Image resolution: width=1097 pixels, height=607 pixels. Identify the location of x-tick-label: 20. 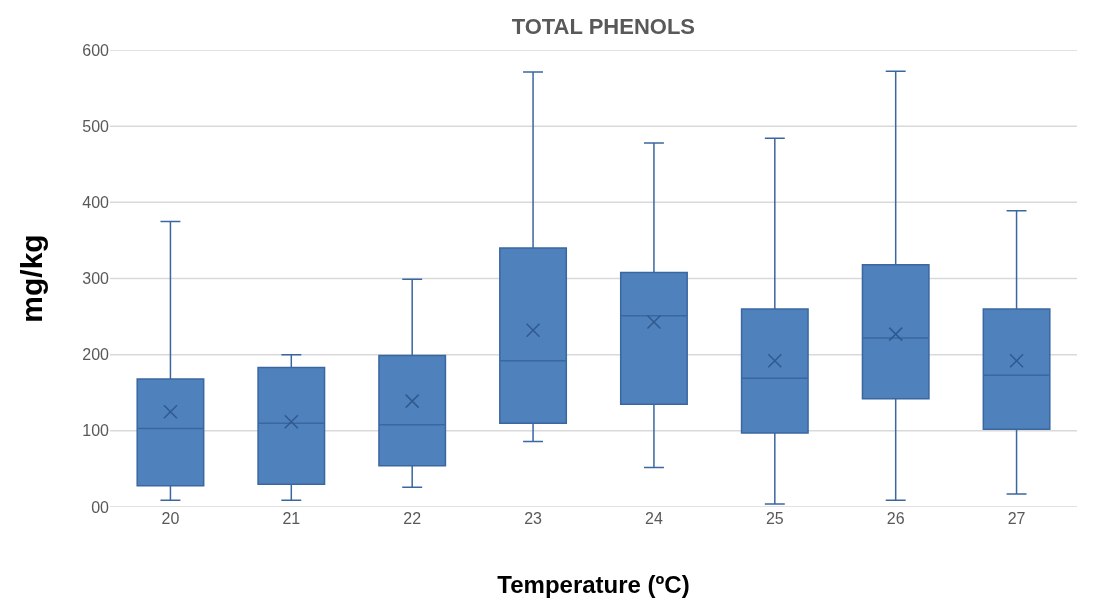
(170, 518).